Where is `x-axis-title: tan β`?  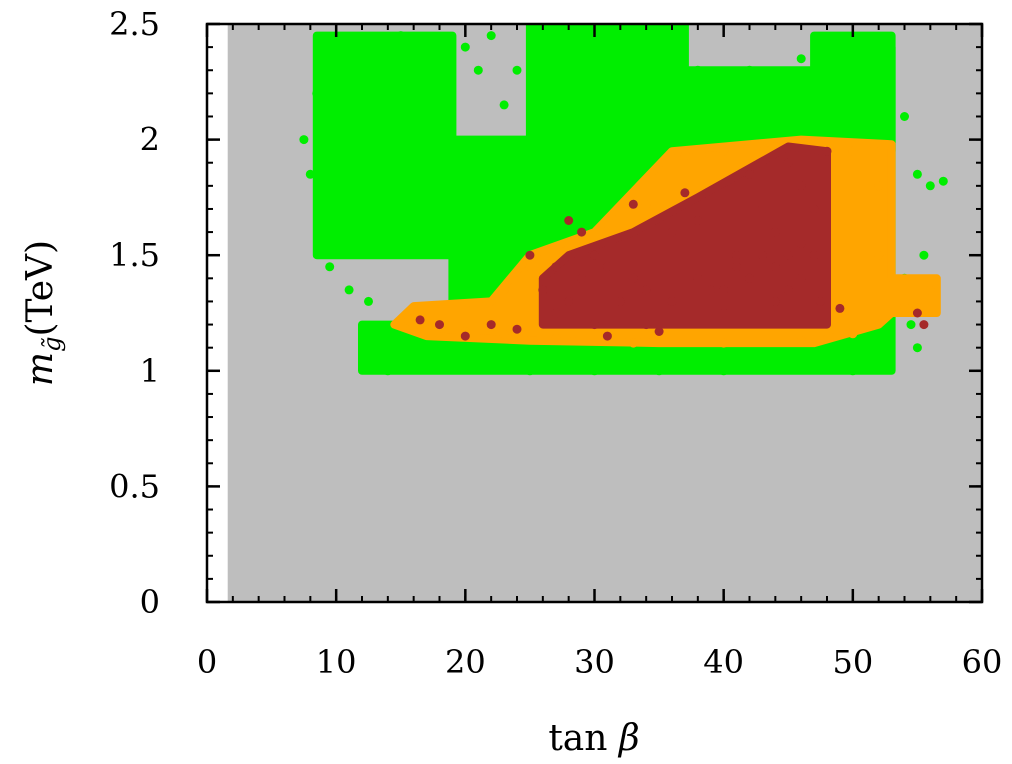 x-axis-title: tan β is located at coordinates (593, 738).